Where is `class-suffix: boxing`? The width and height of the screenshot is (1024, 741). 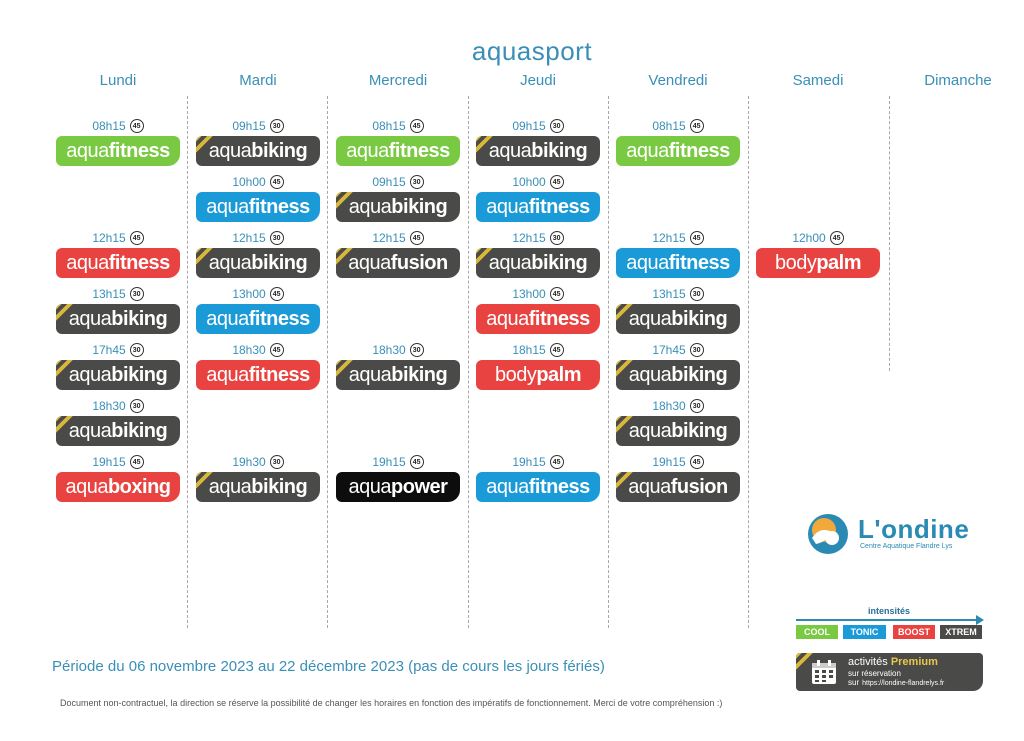 class-suffix: boxing is located at coordinates (139, 486).